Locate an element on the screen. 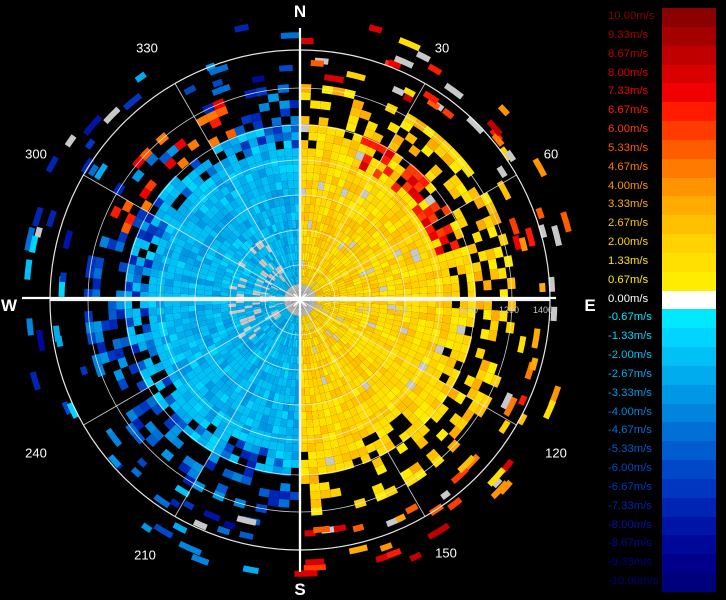 The image size is (726, 600). legend-row: -9.33m/s is located at coordinates (662, 564).